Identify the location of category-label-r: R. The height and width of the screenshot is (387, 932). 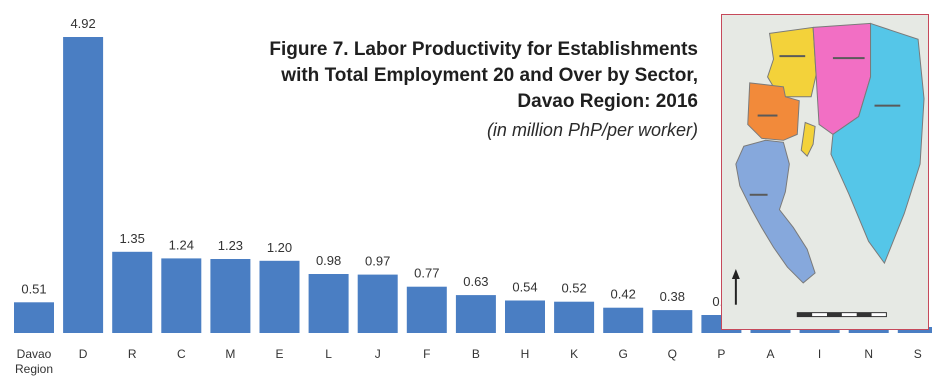
(132, 354).